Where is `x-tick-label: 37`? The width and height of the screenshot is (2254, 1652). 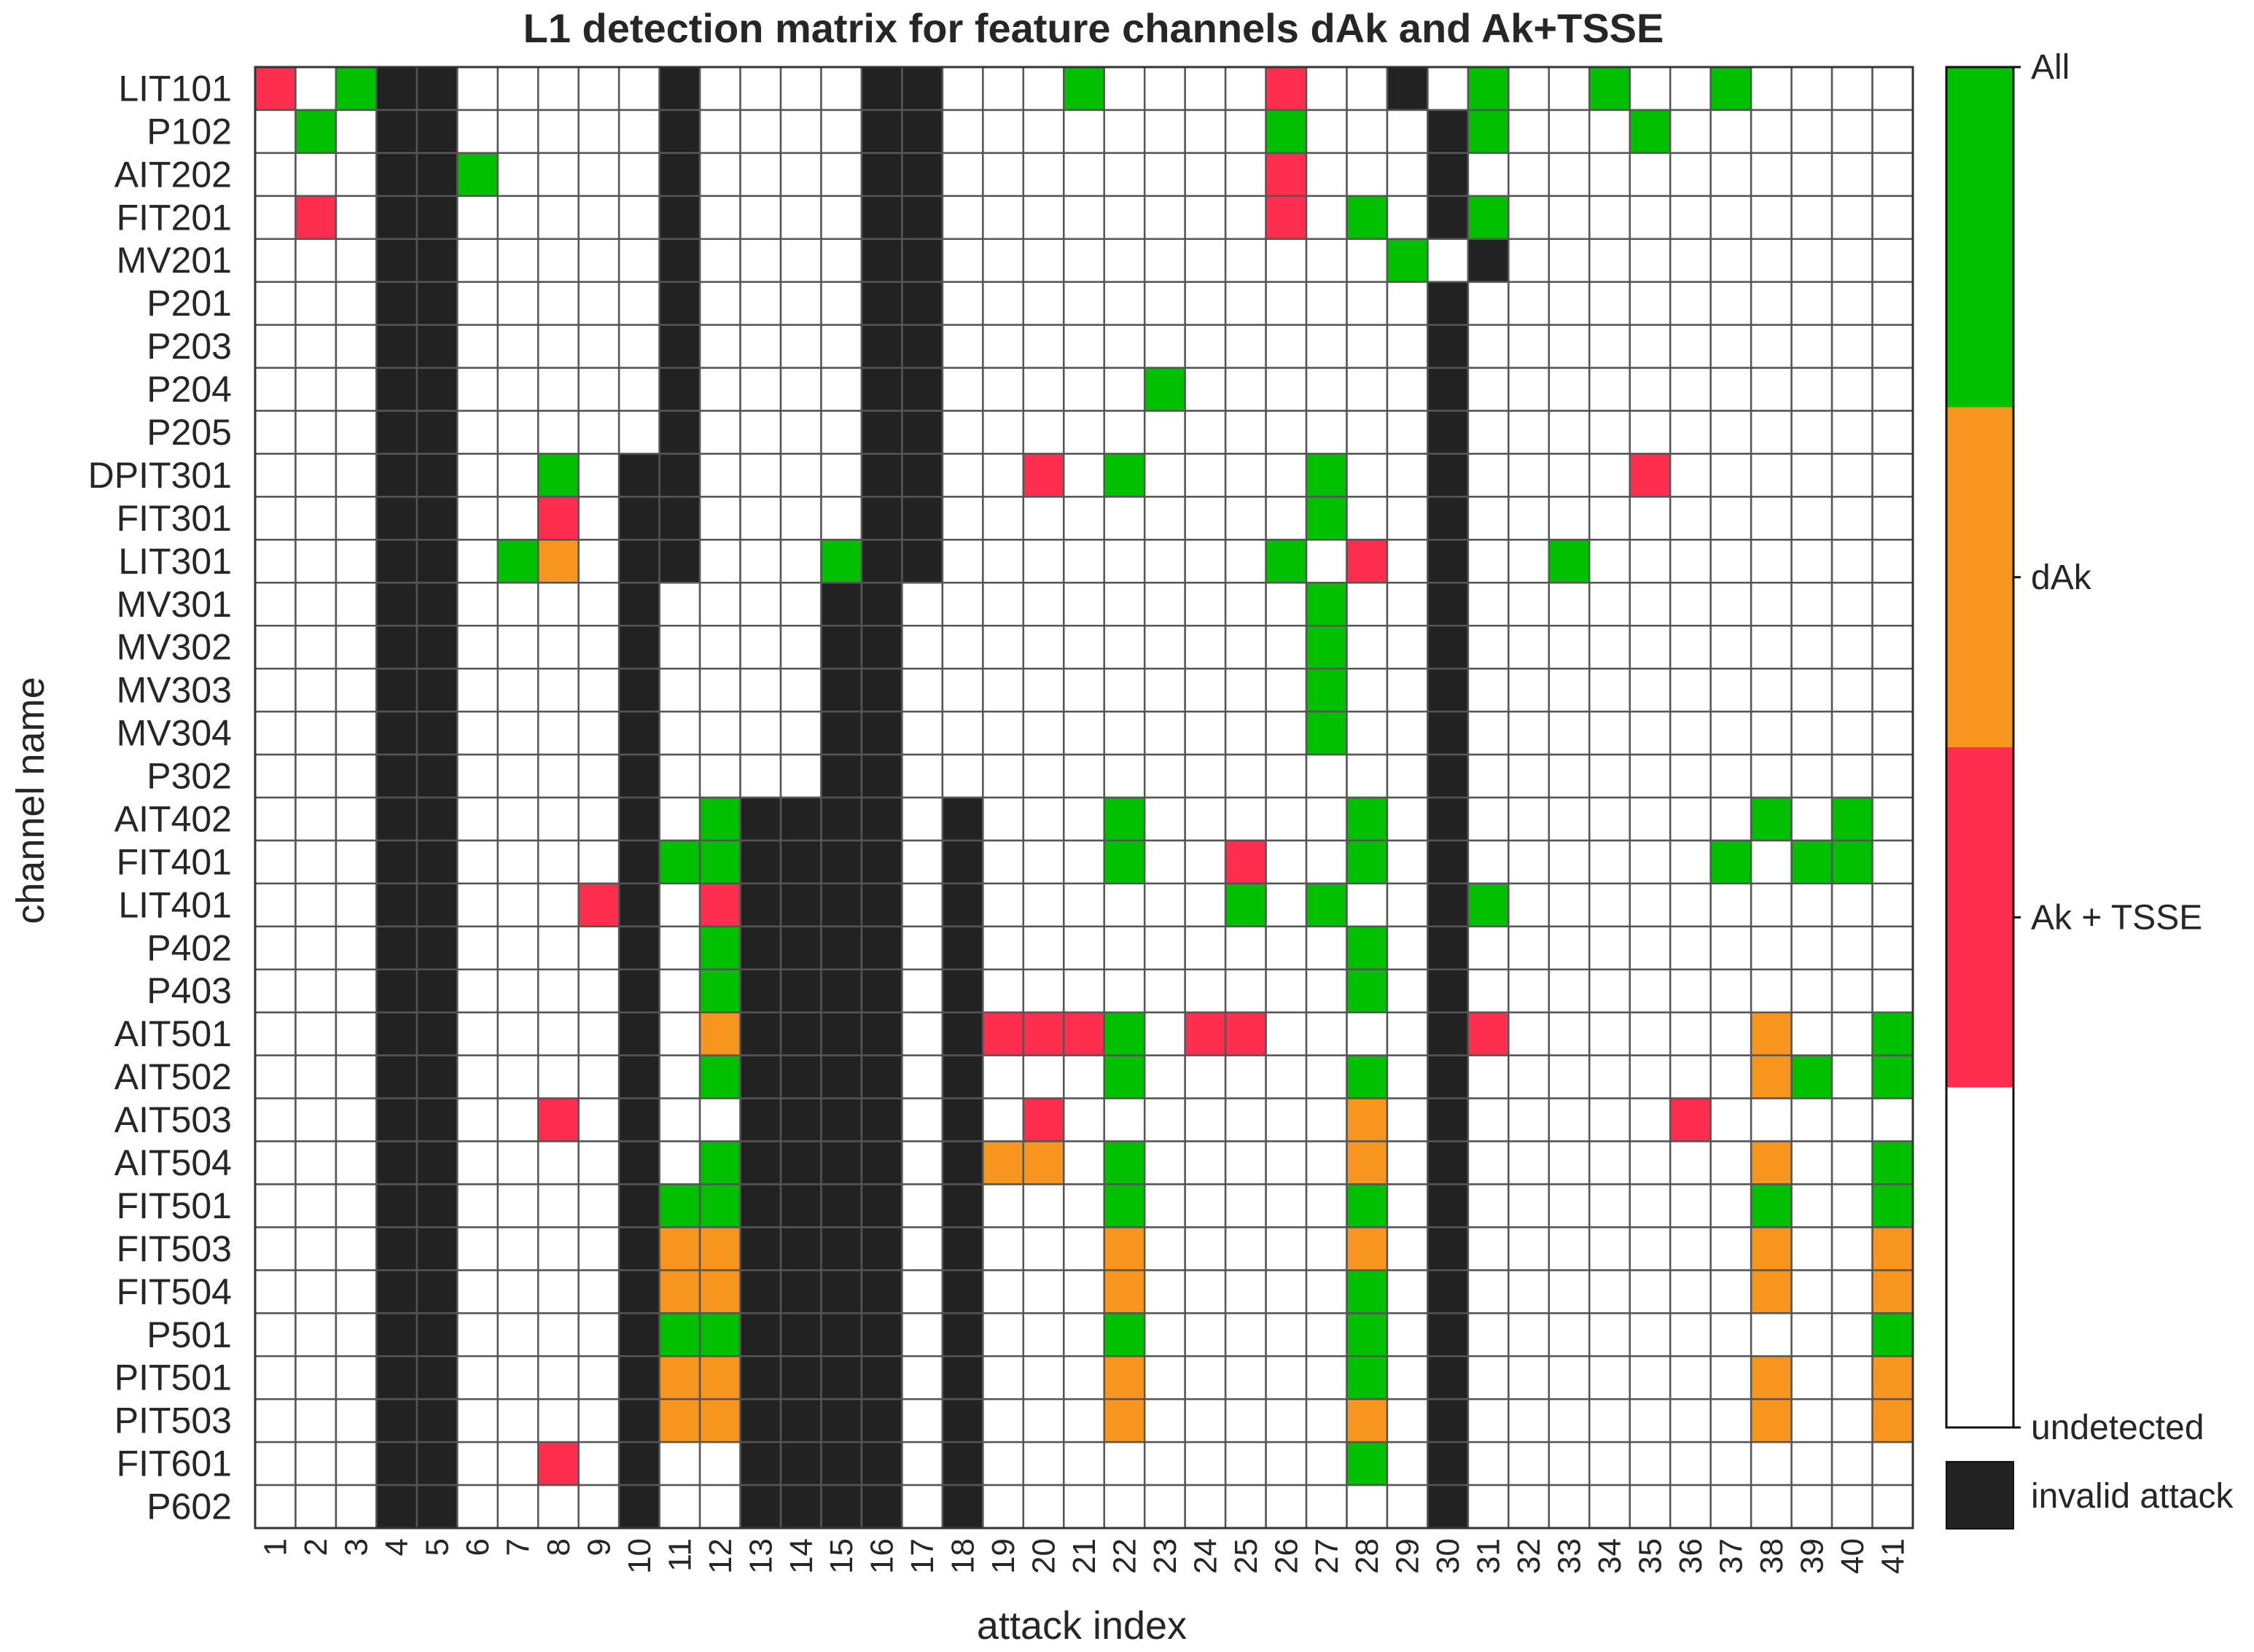
x-tick-label: 37 is located at coordinates (1731, 1556).